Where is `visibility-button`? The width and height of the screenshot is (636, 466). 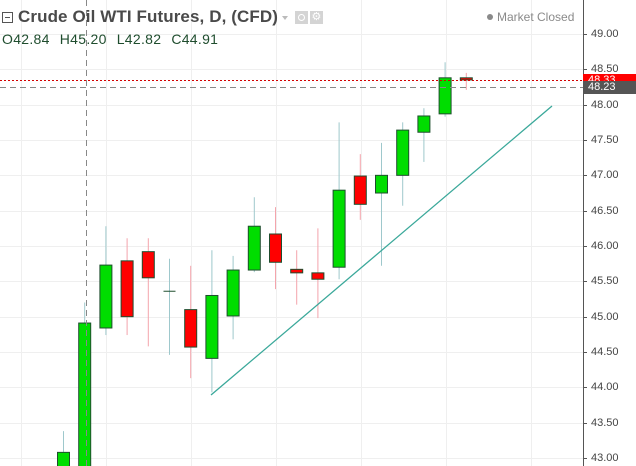
visibility-button is located at coordinates (301, 17).